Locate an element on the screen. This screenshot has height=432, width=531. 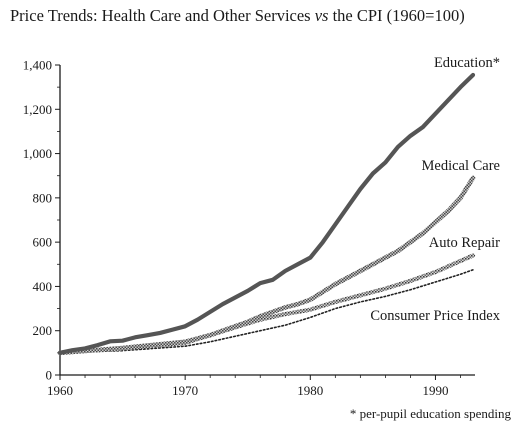
series-label-medical-care: Medical Care is located at coordinates (460, 166).